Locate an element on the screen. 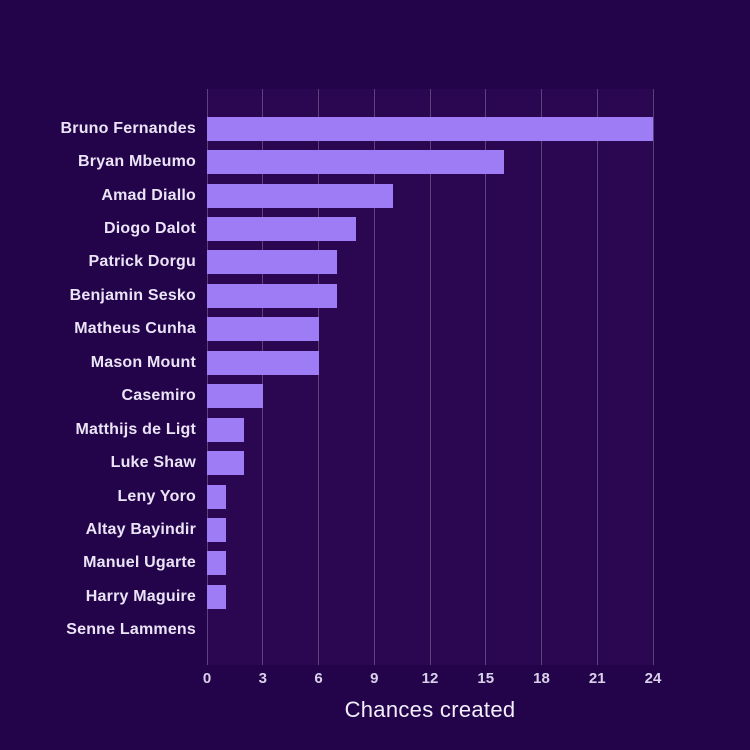  player-label: Altay Bayindir is located at coordinates (140, 529).